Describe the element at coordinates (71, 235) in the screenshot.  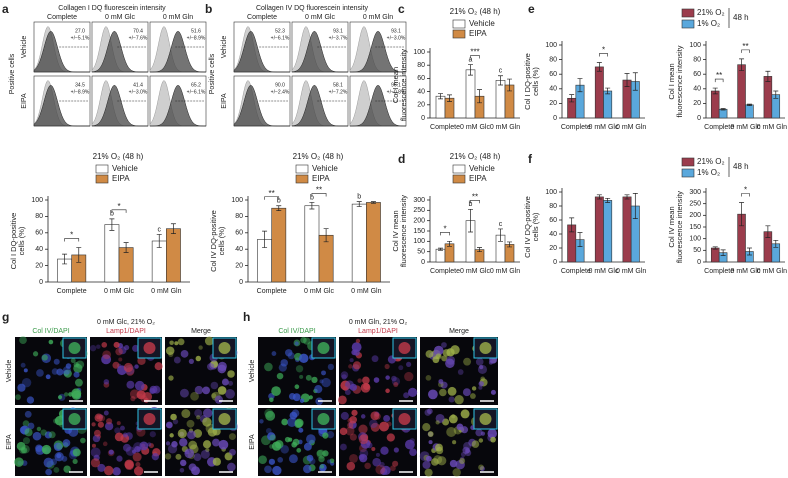
I see `significance-mark: *` at that location.